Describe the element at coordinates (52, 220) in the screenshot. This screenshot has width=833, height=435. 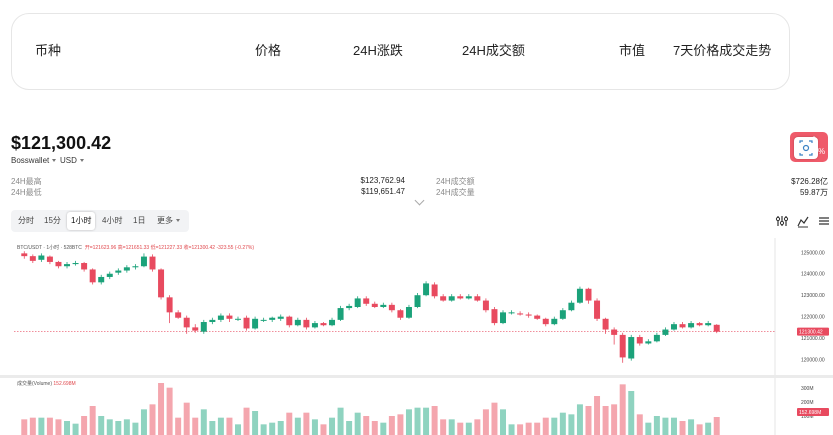
I see `tab-interval-15m: 15分` at that location.